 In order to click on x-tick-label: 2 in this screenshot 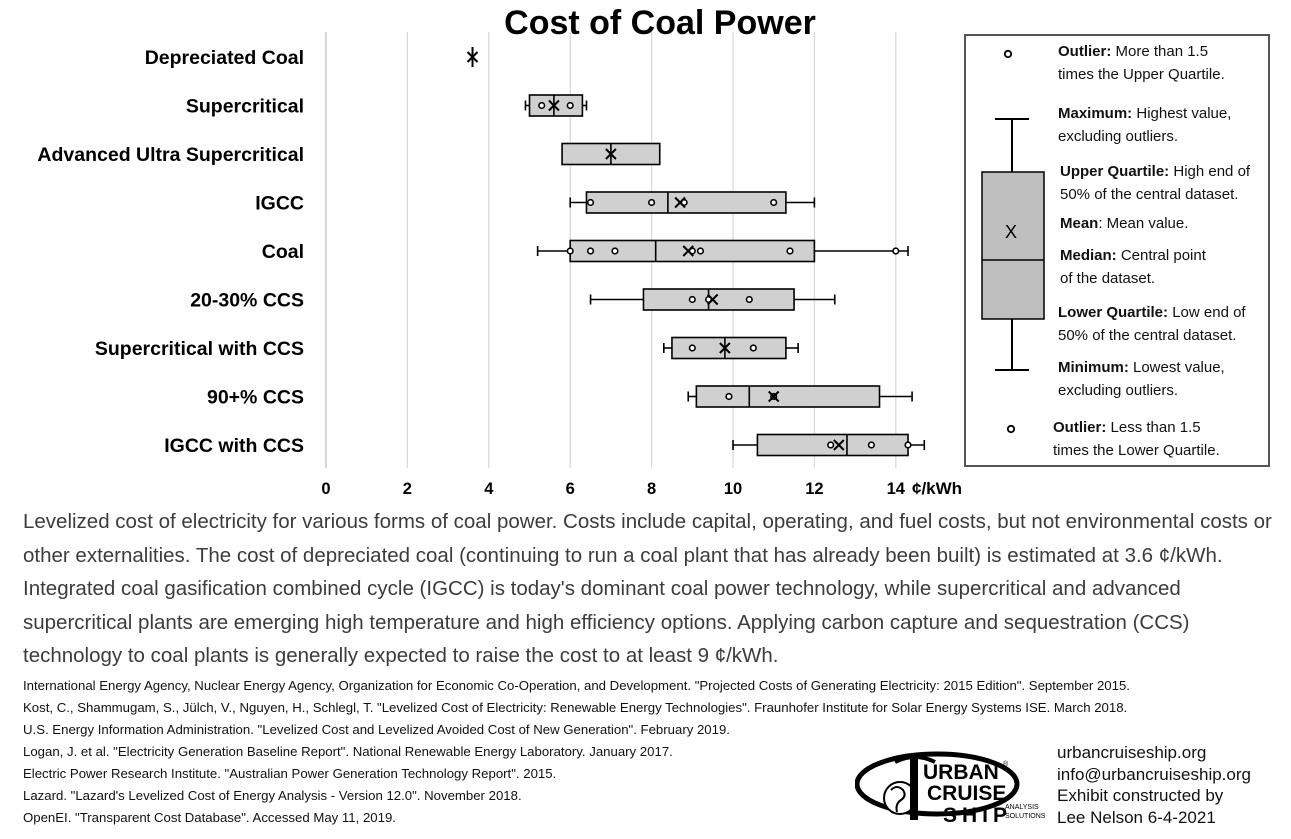, I will do `click(407, 489)`.